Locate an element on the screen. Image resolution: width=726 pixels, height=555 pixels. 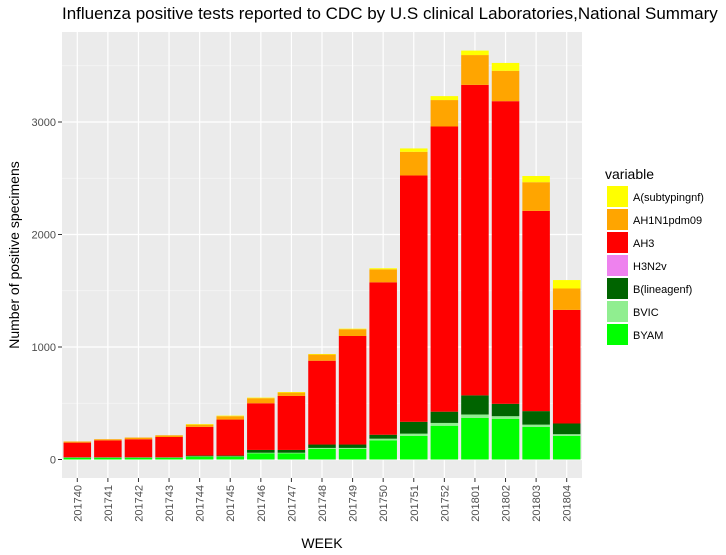
y-axis-title: Number of positive specimens is located at coordinates (14, 255).